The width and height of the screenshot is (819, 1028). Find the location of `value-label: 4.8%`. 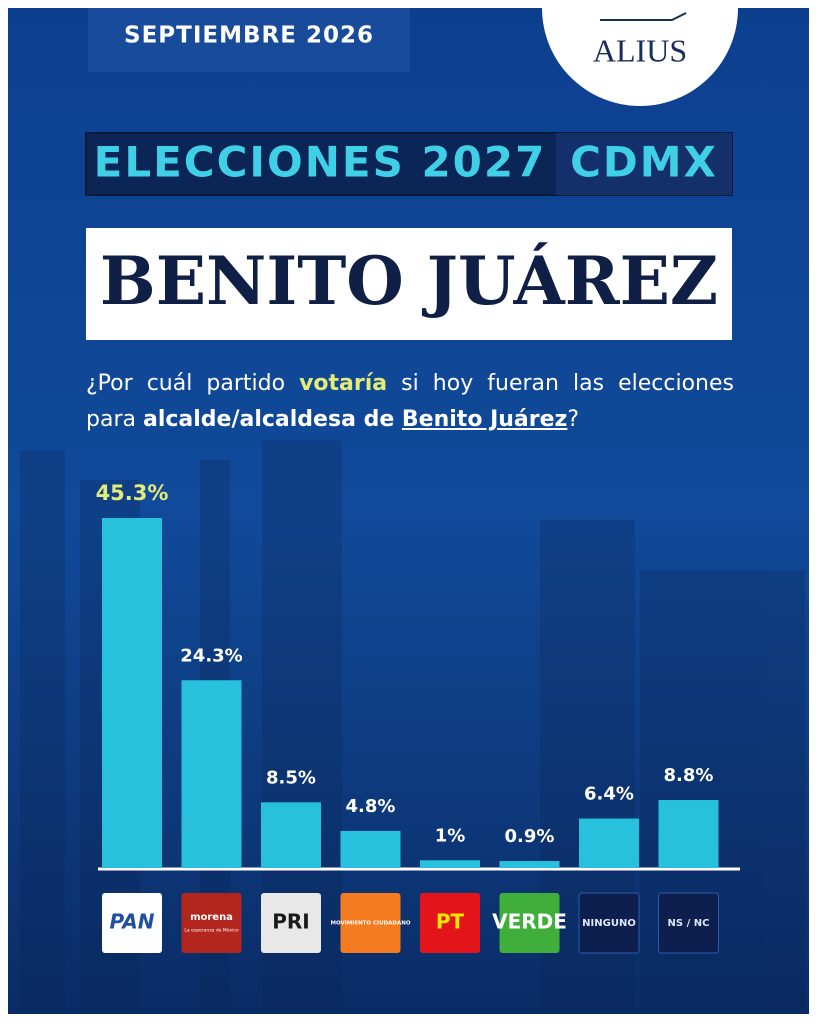

value-label: 4.8% is located at coordinates (371, 806).